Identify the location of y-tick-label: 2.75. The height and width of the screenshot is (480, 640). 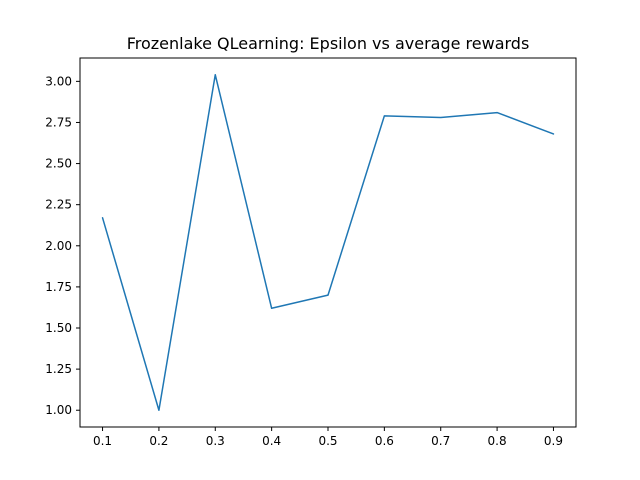
(58, 122).